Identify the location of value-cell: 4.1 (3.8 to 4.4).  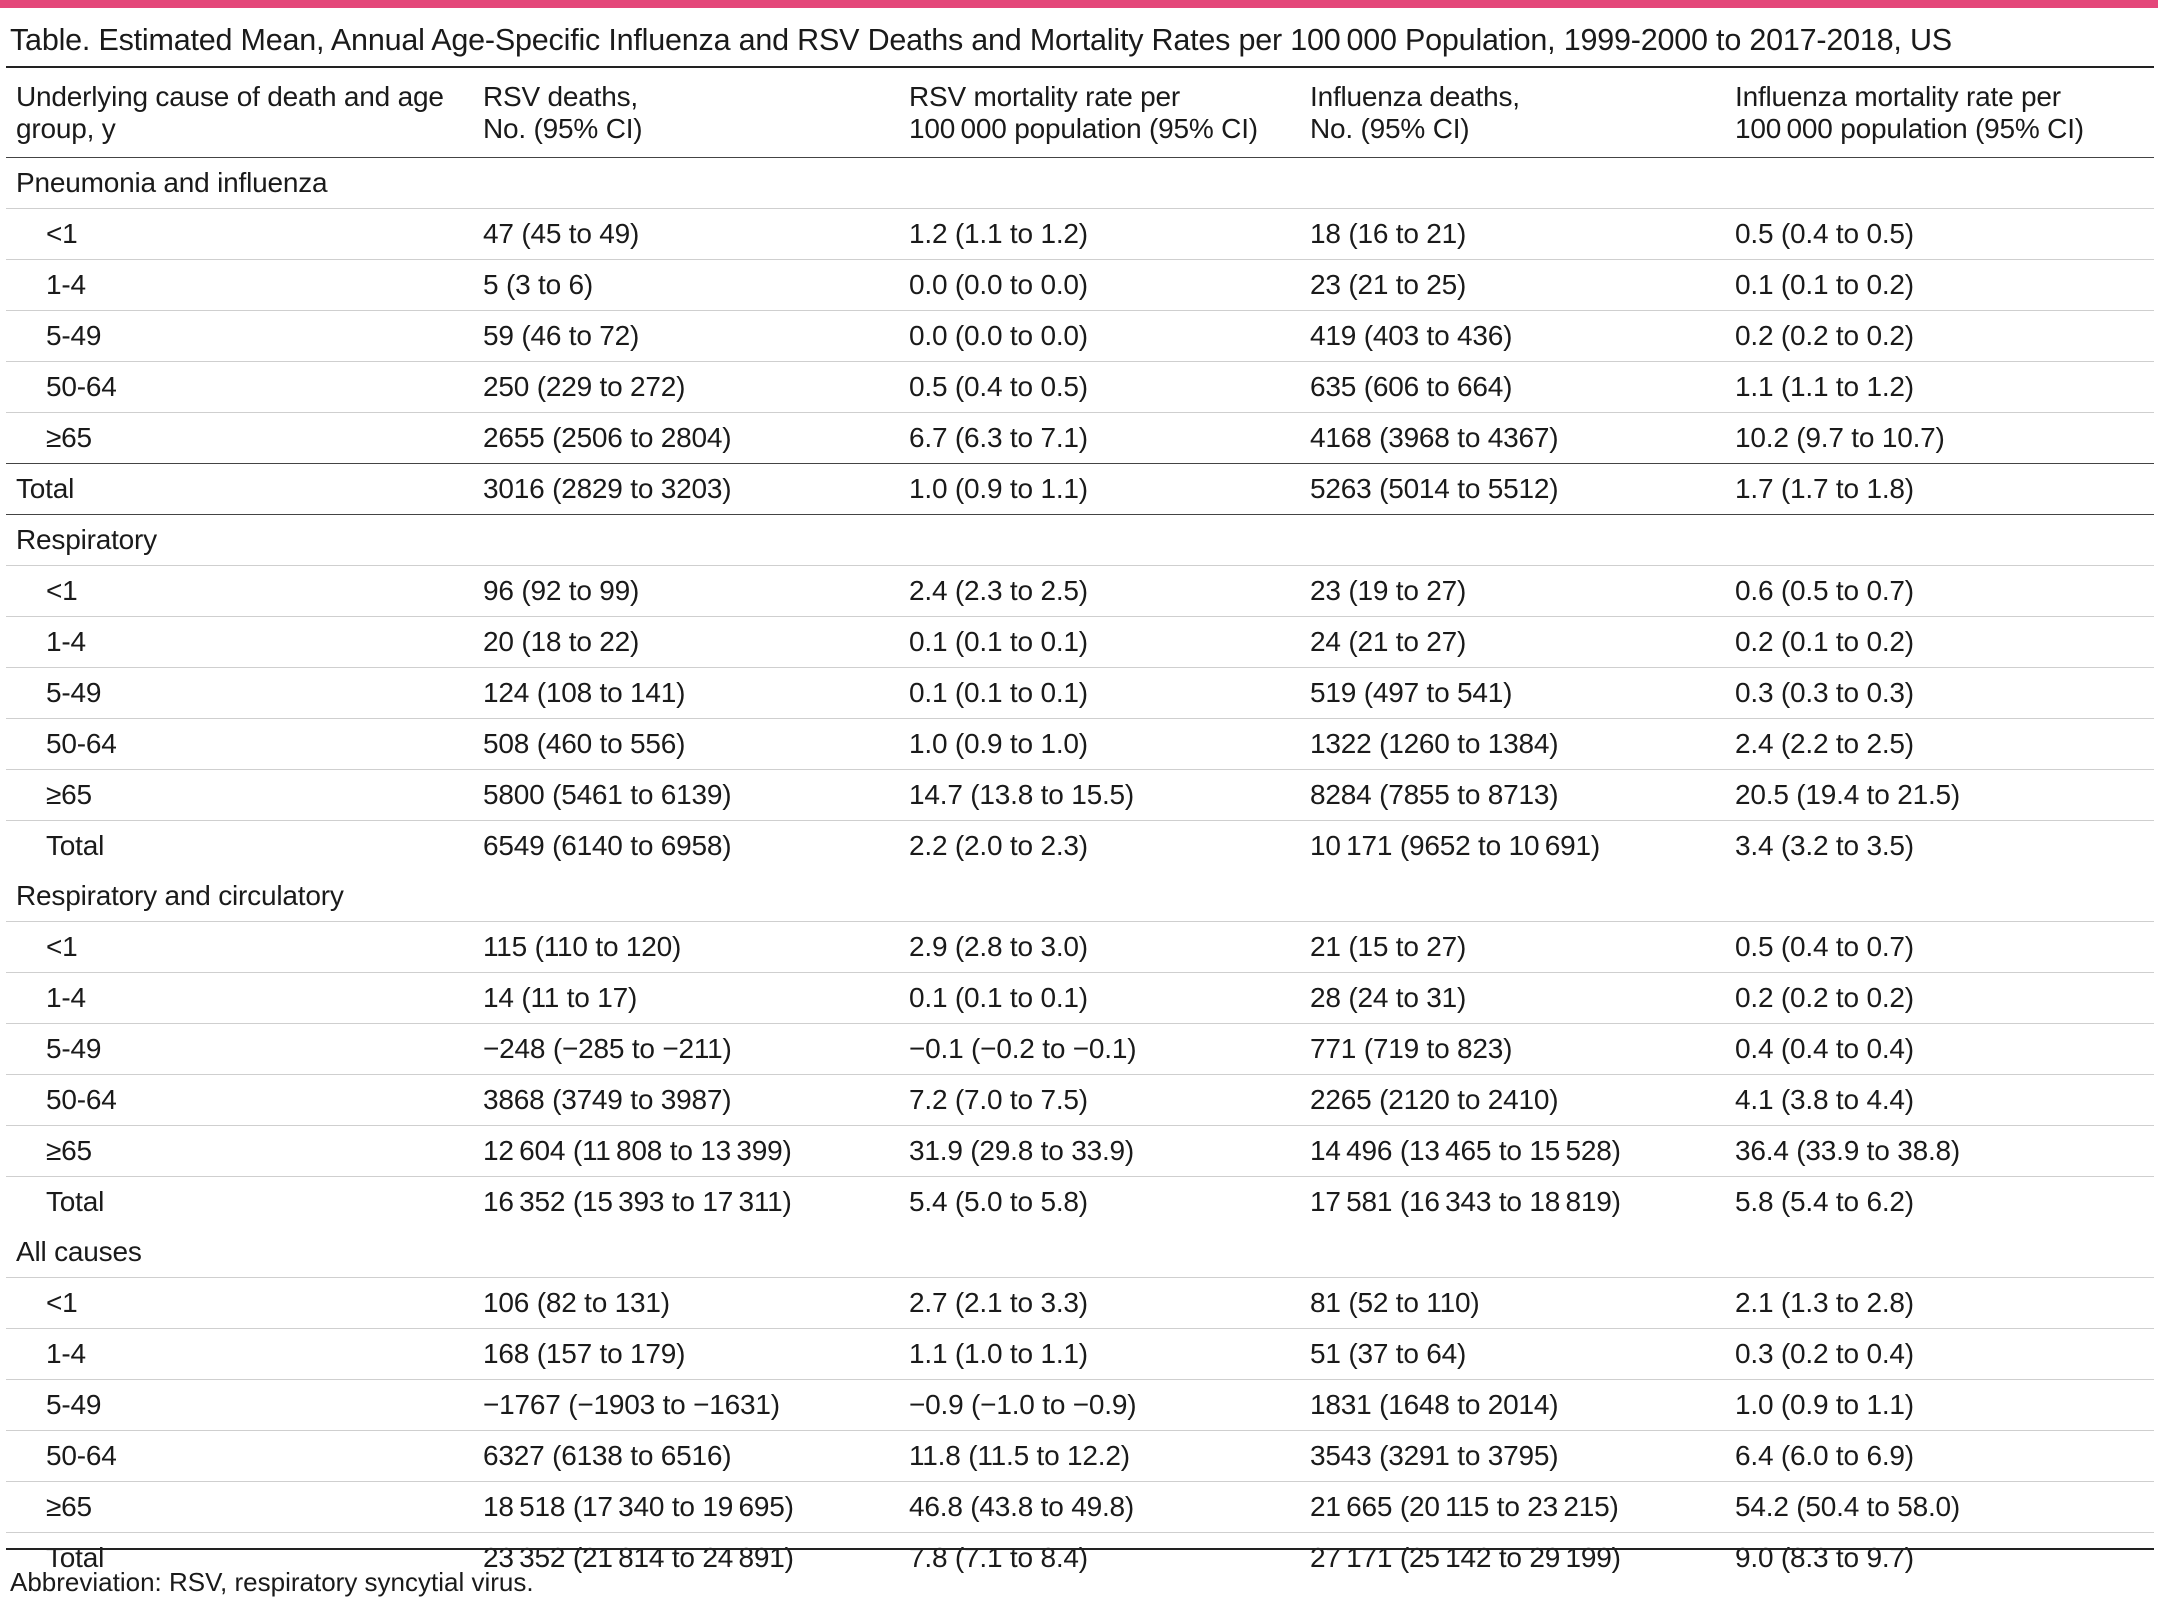
(1939, 1099).